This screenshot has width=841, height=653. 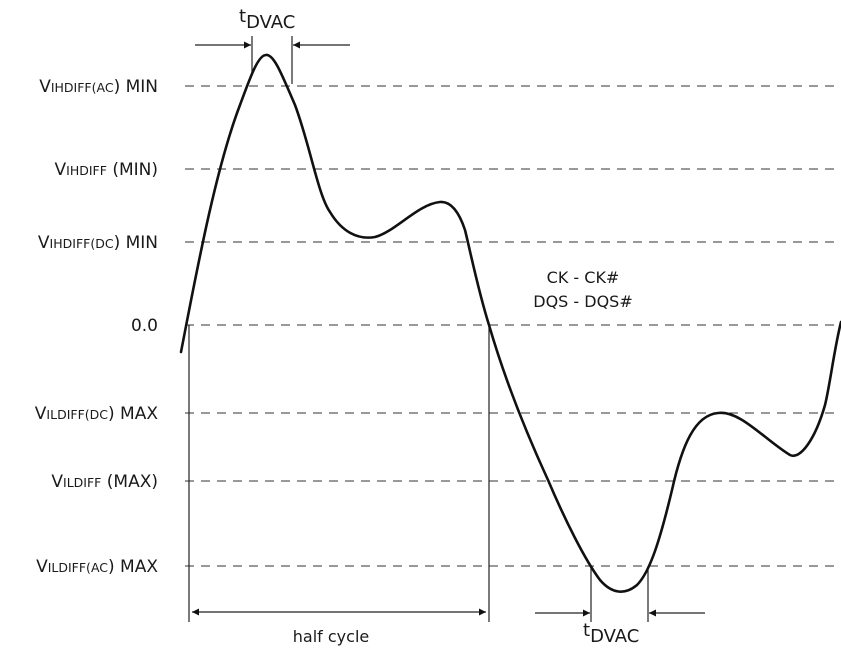 What do you see at coordinates (144, 326) in the screenshot?
I see `label-zero: 0.0` at bounding box center [144, 326].